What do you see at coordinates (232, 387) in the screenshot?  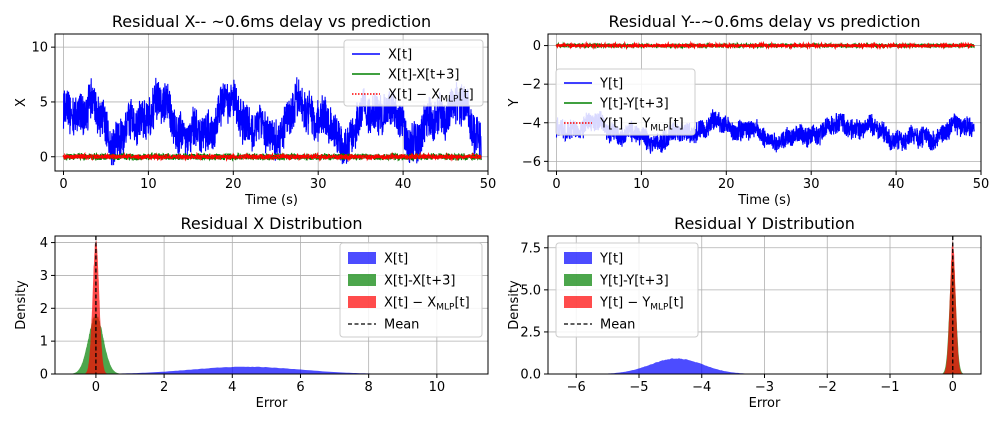 I see `x-tick-label: 4` at bounding box center [232, 387].